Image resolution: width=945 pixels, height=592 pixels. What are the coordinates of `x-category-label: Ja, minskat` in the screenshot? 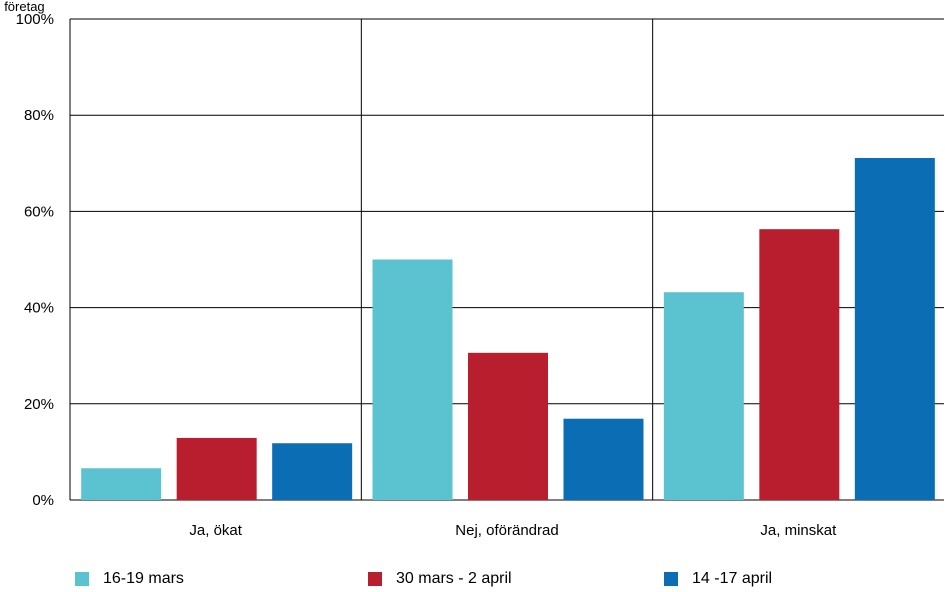 It's located at (798, 530).